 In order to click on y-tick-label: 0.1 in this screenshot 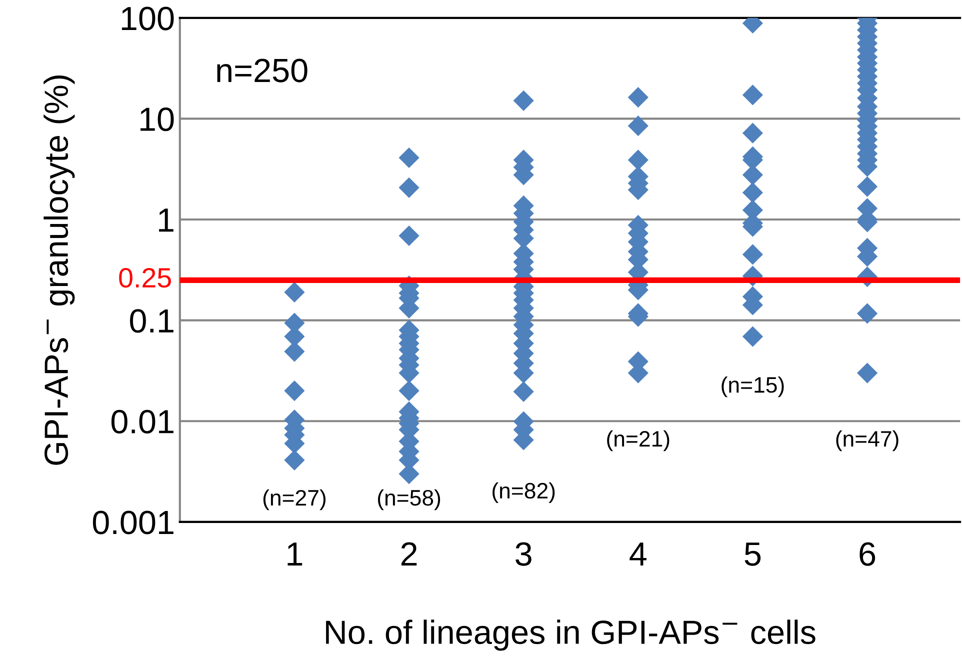, I will do `click(152, 321)`.